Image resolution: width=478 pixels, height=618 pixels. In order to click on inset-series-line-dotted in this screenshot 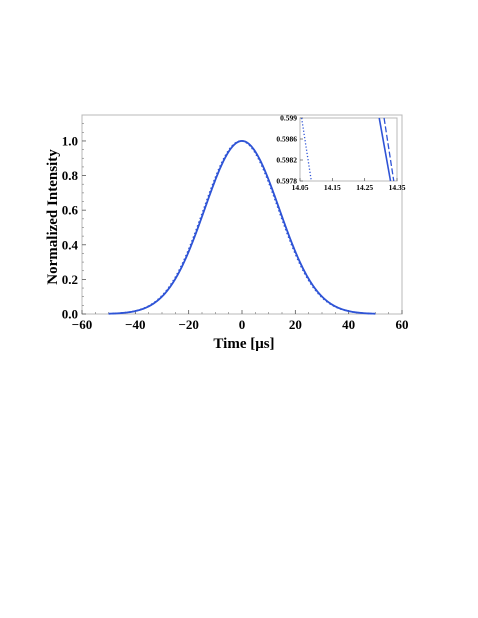, I will do `click(306, 149)`.